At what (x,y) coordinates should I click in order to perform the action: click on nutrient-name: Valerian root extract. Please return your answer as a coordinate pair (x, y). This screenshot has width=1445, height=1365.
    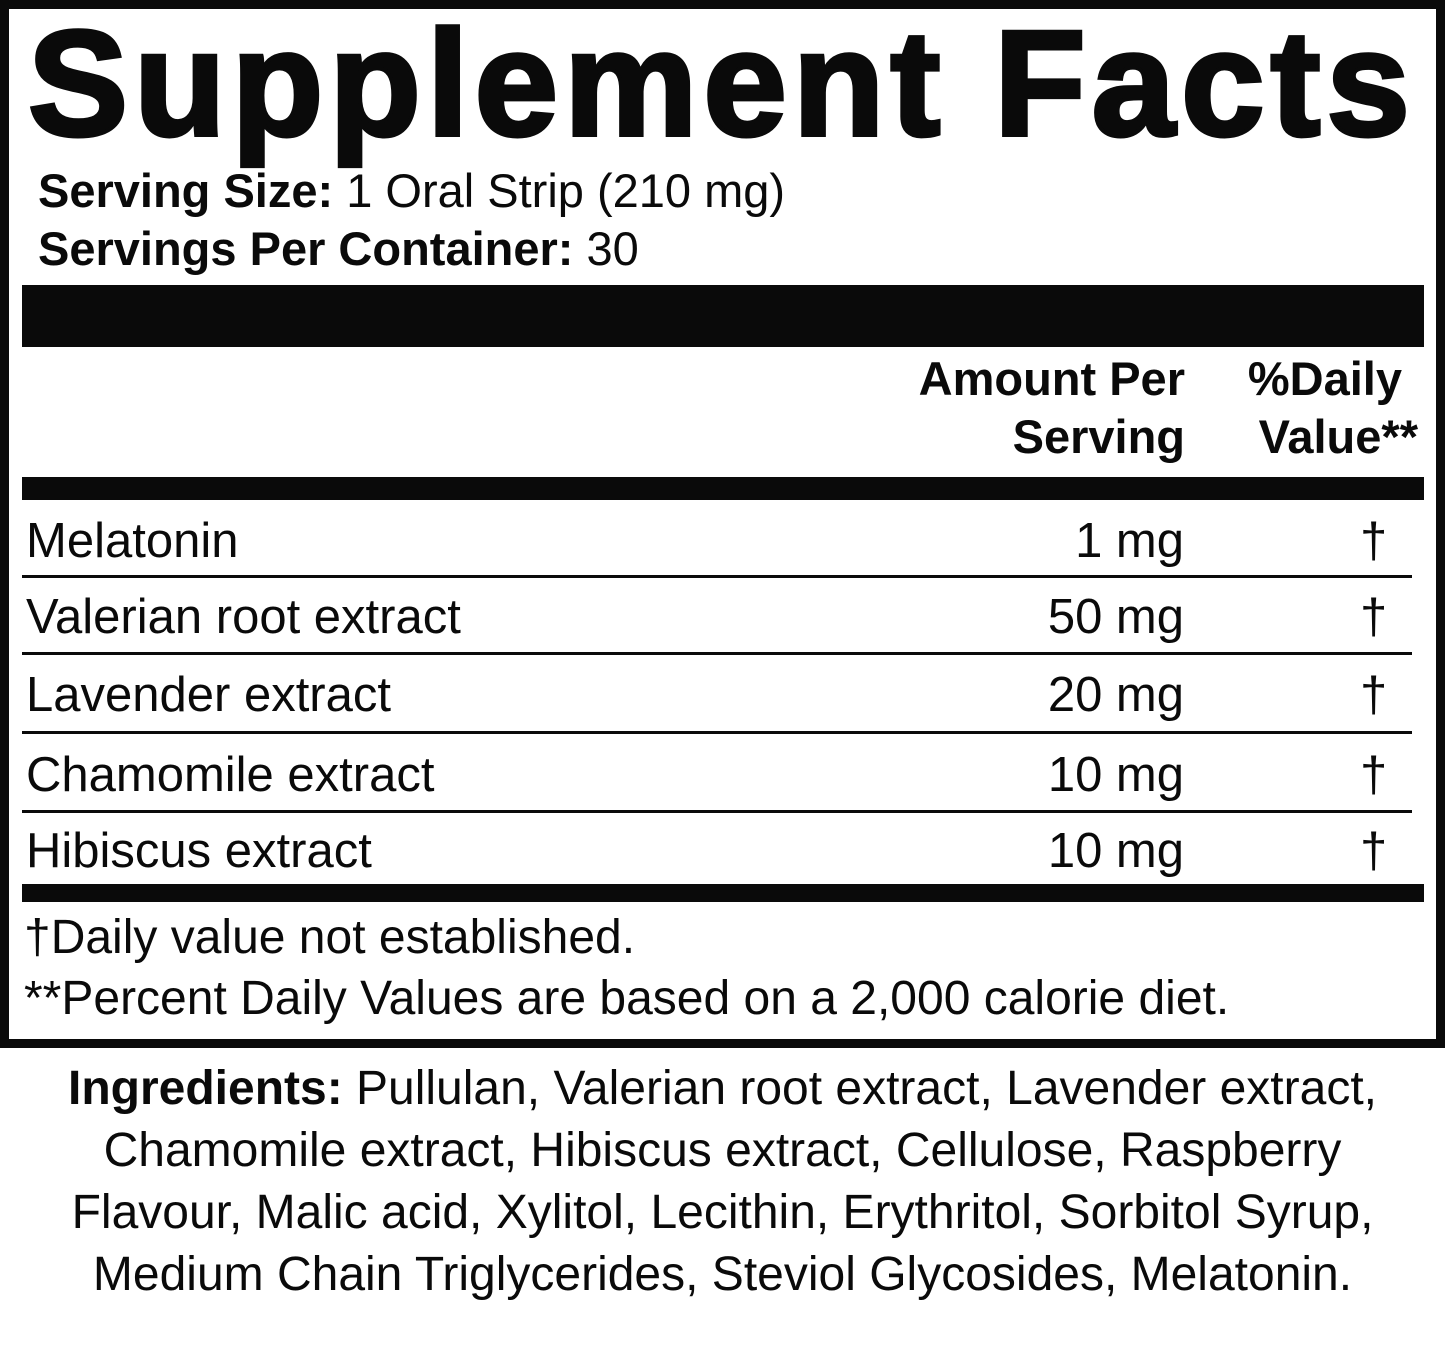
    Looking at the image, I should click on (243, 617).